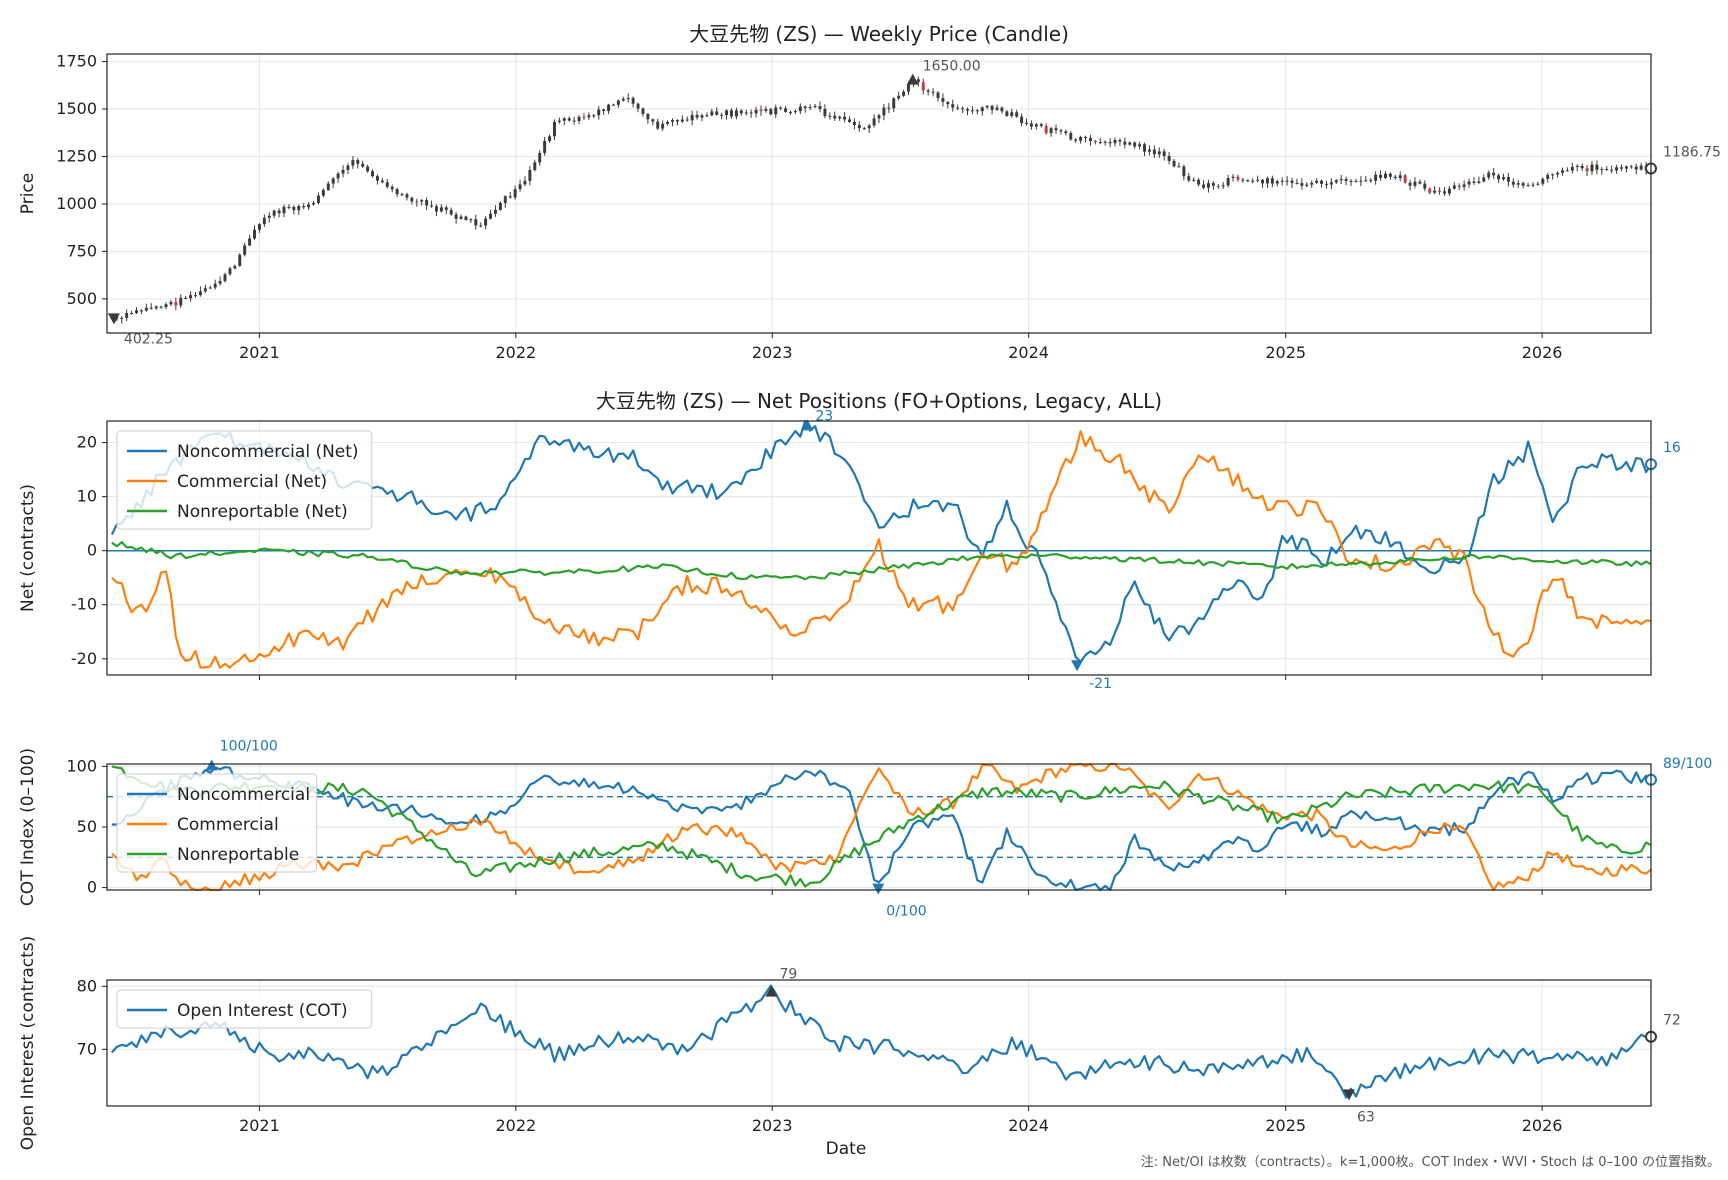 The height and width of the screenshot is (1180, 1728). Describe the element at coordinates (1692, 152) in the screenshot. I see `last-label: 1186.75` at that location.